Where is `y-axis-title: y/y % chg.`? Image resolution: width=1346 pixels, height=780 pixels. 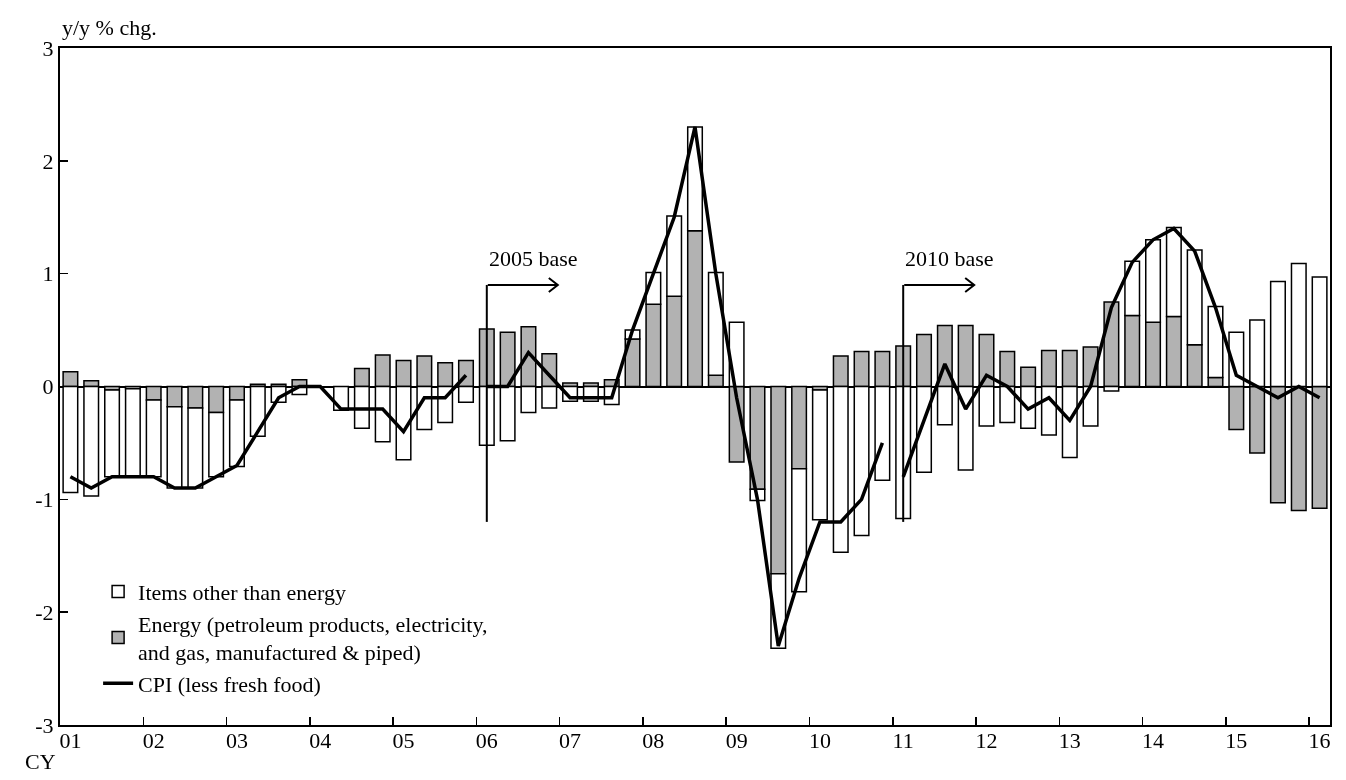 y-axis-title: y/y % chg. is located at coordinates (109, 27).